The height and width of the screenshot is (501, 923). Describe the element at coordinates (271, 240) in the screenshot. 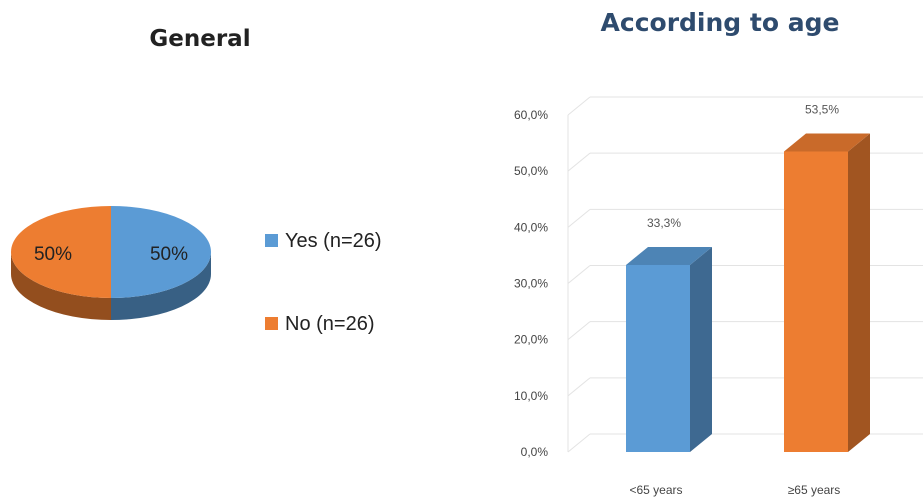

I see `legend-swatch-yes` at that location.